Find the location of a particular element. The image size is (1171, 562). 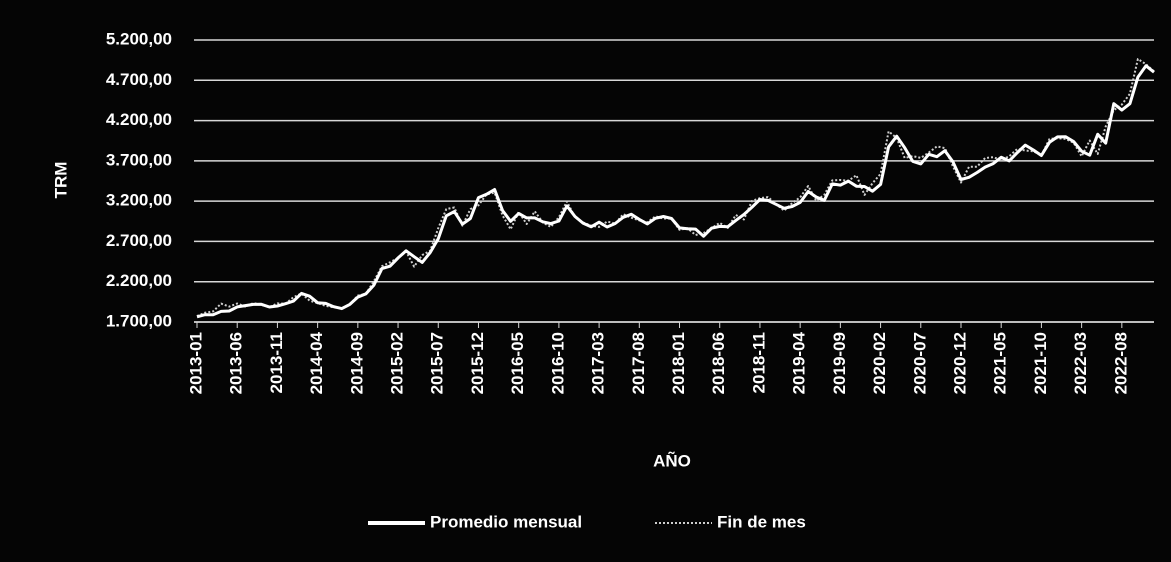

x-tick-label: 2020-02 is located at coordinates (879, 363).